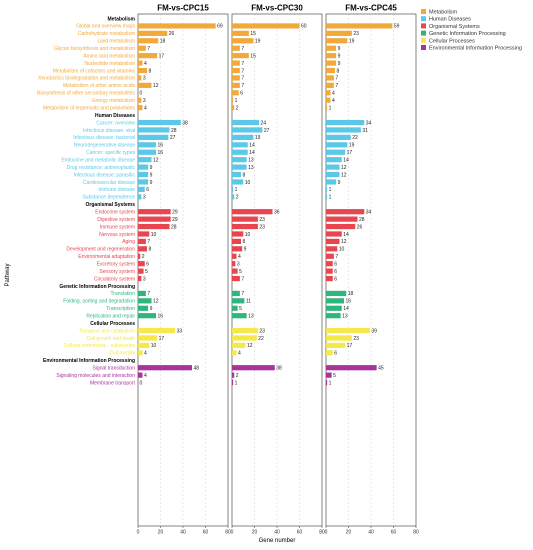 This screenshot has height=550, width=533. I want to click on pathway-label: Metabolism of terpenoids and polyketides, so click(89, 108).